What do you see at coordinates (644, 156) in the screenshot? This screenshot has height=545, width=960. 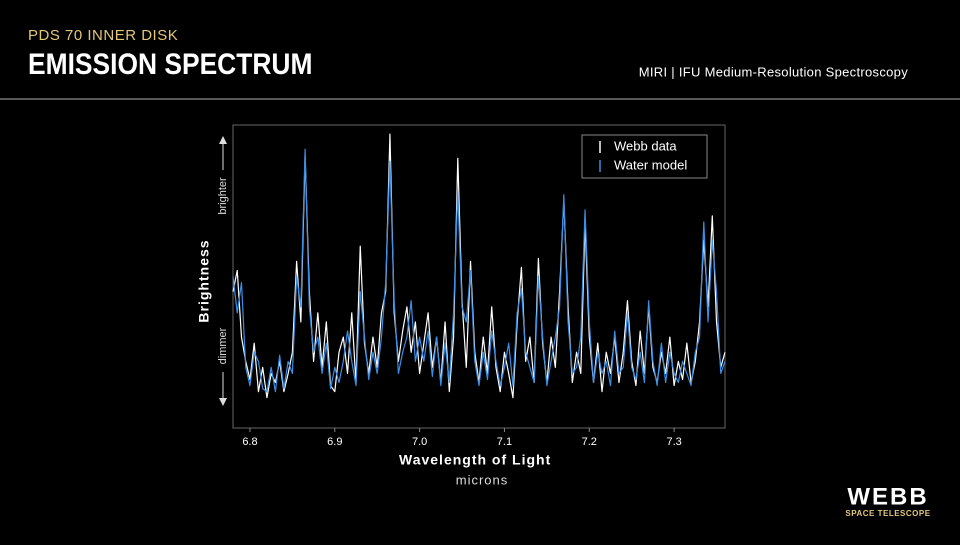 I see `legend-box` at bounding box center [644, 156].